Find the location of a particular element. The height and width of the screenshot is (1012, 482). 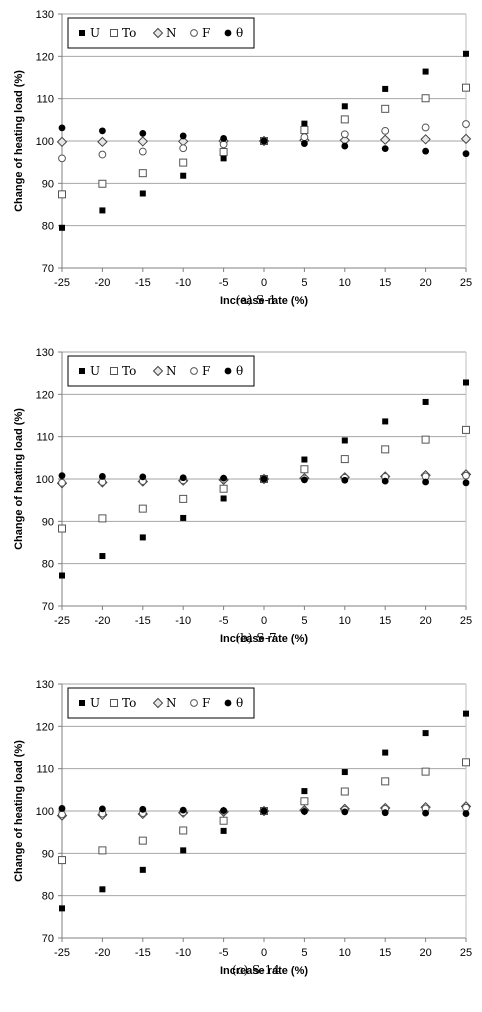

x-tick-label: 0 is located at coordinates (264, 953).